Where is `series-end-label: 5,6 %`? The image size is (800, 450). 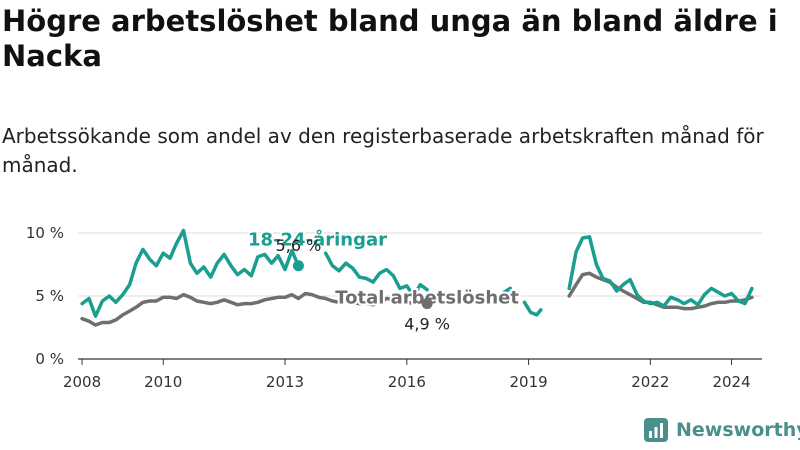
series-end-label: 5,6 % is located at coordinates (299, 245).